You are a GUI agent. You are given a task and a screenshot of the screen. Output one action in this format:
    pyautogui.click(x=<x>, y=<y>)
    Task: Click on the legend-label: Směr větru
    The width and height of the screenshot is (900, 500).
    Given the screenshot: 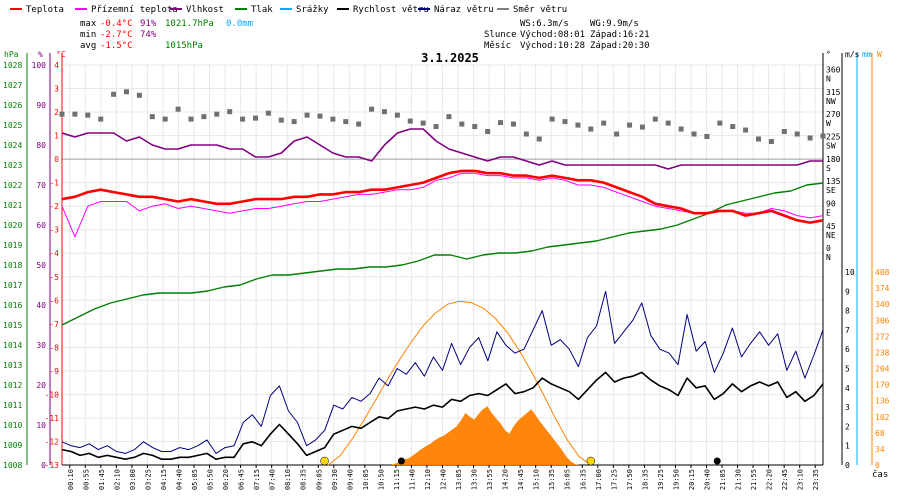 What is the action you would take?
    pyautogui.click(x=540, y=10)
    